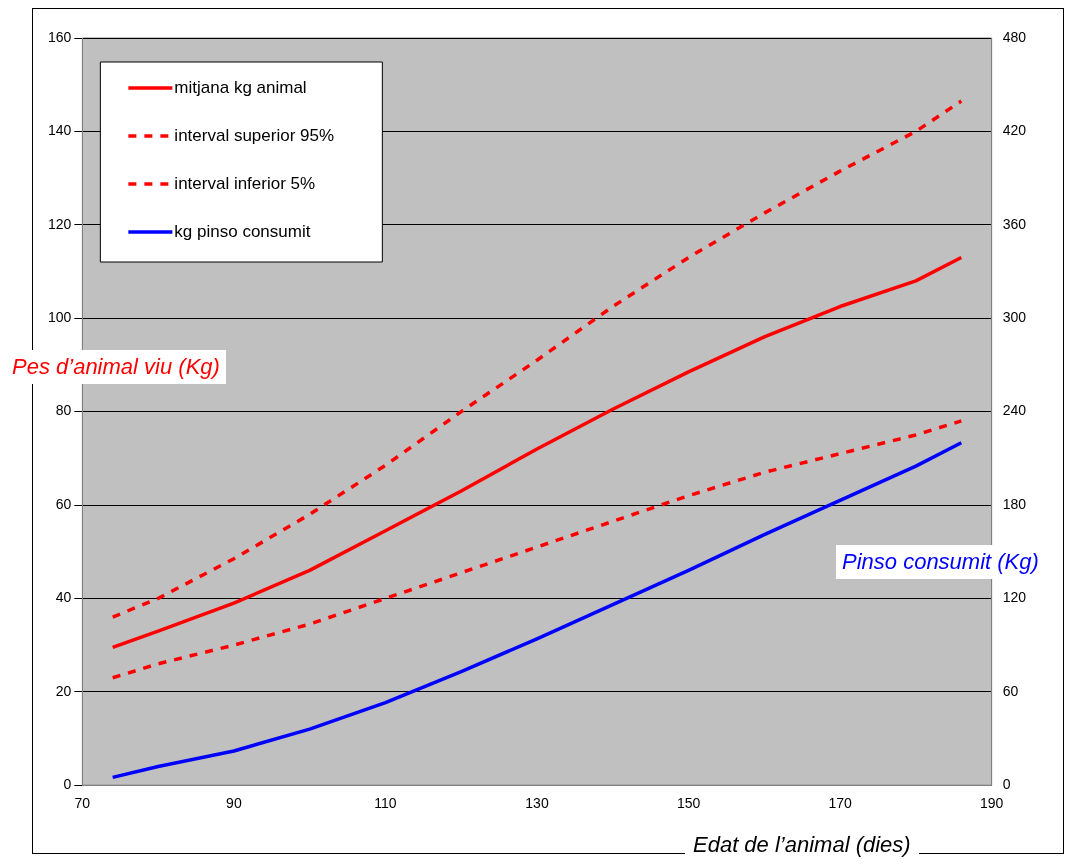 Image resolution: width=1069 pixels, height=866 pixels. I want to click on y2-tick-label: 120, so click(1014, 597).